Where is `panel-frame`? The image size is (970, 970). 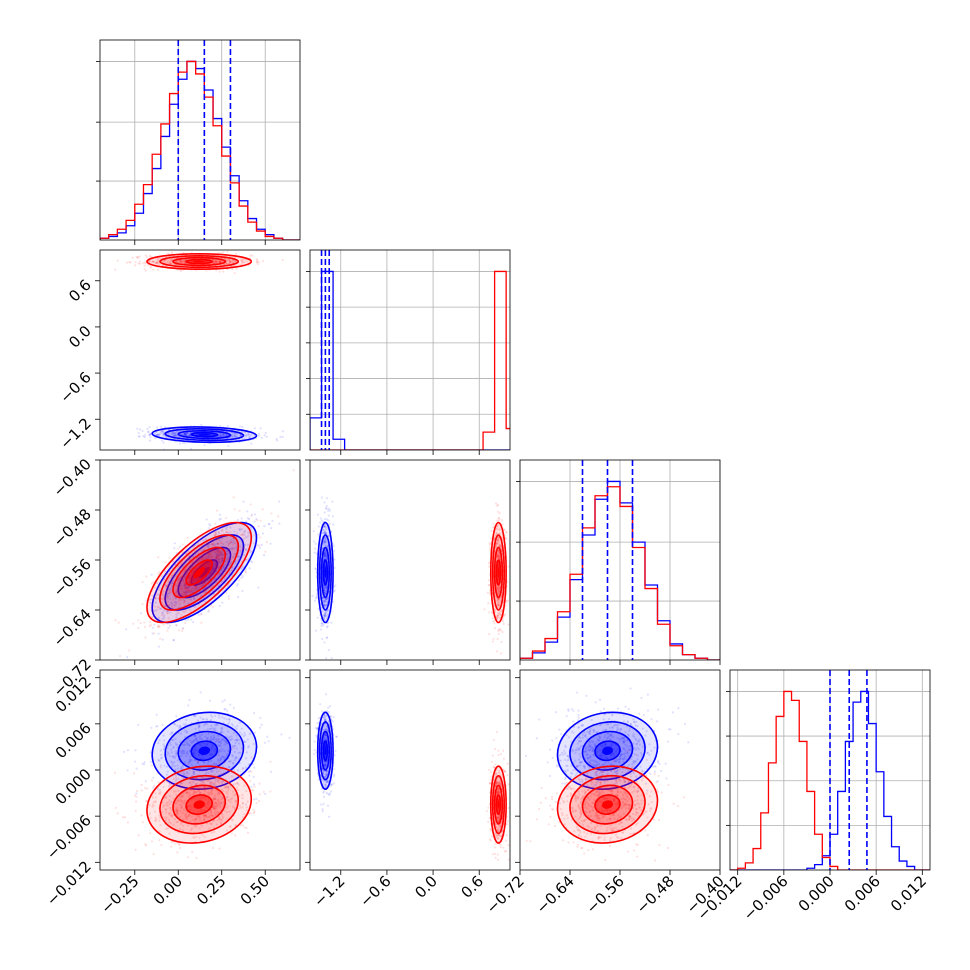
panel-frame is located at coordinates (410, 350).